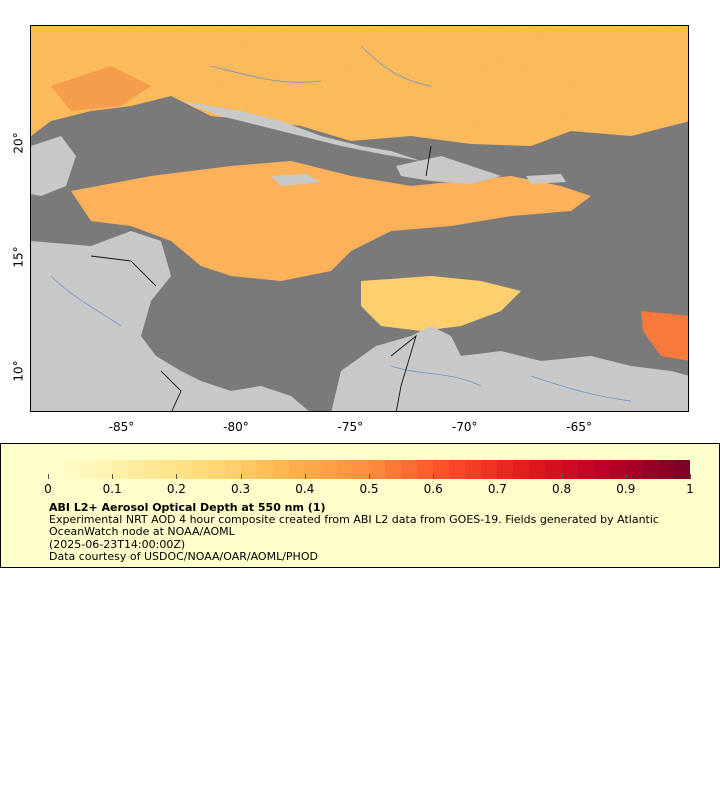 The image size is (720, 800). What do you see at coordinates (121, 427) in the screenshot?
I see `x-tick-label: -85°` at bounding box center [121, 427].